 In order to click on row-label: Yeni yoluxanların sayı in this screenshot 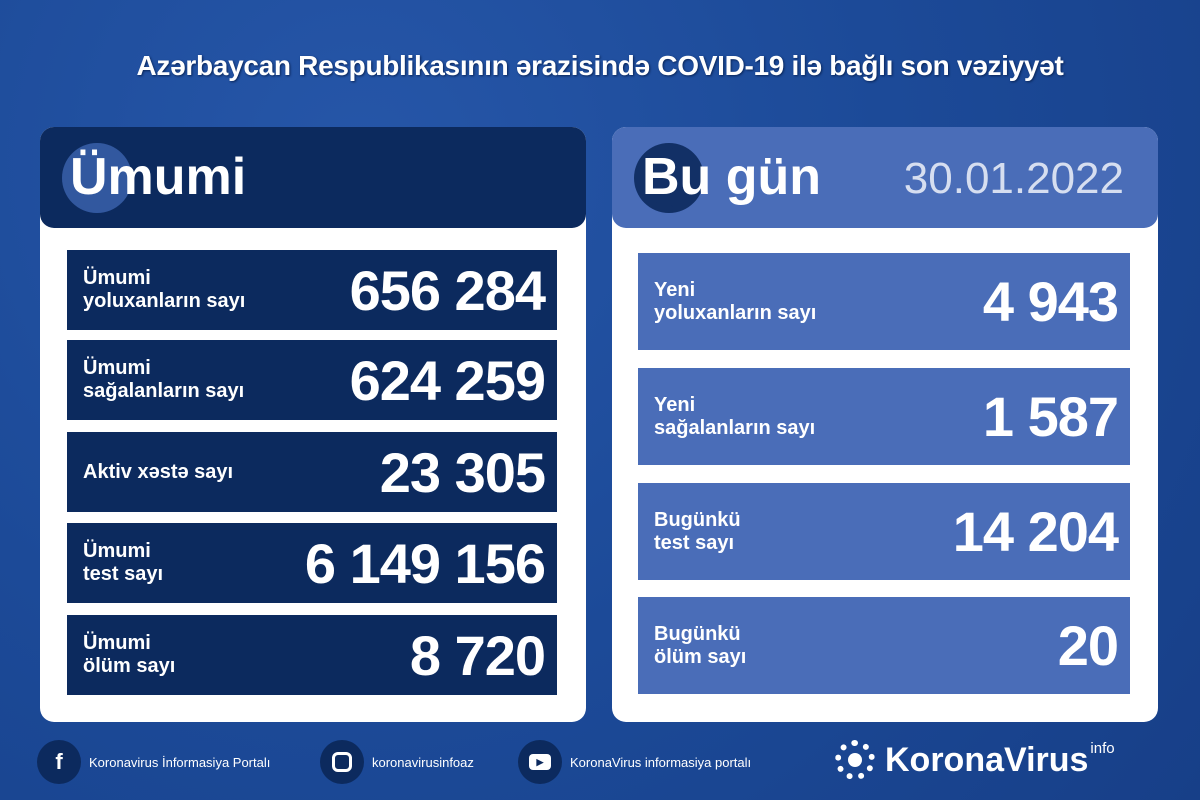, I will do `click(735, 302)`.